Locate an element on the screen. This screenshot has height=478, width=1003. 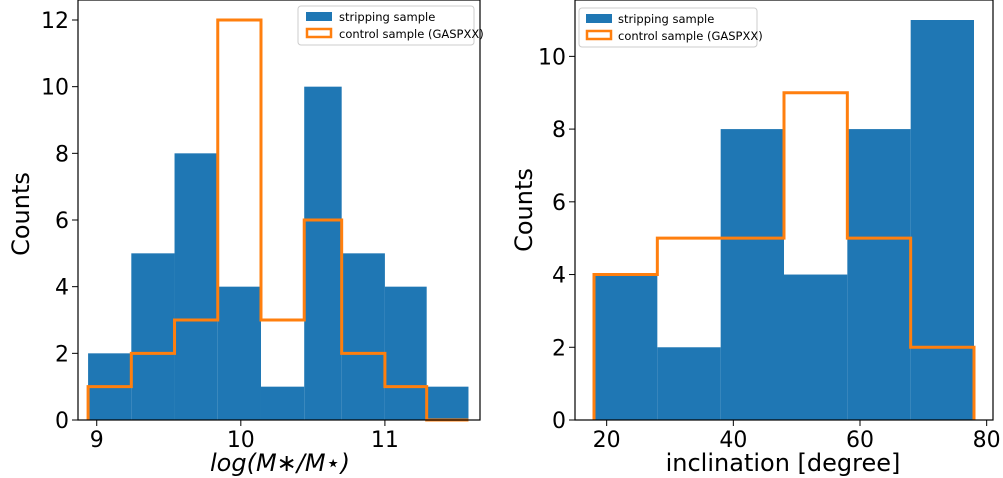
right-y-tick: 4 is located at coordinates (563, 276).